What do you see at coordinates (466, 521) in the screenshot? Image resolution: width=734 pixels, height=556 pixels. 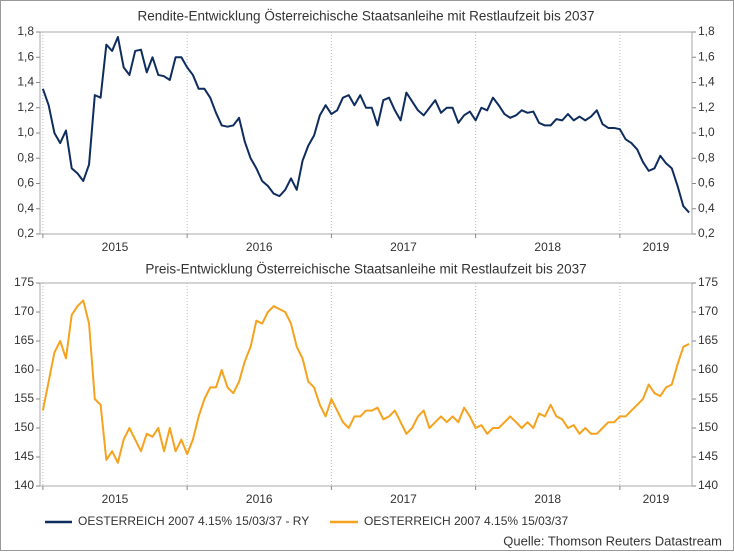 I see `legend-label: OESTERREICH 2007 4.15% 15/03/37` at bounding box center [466, 521].